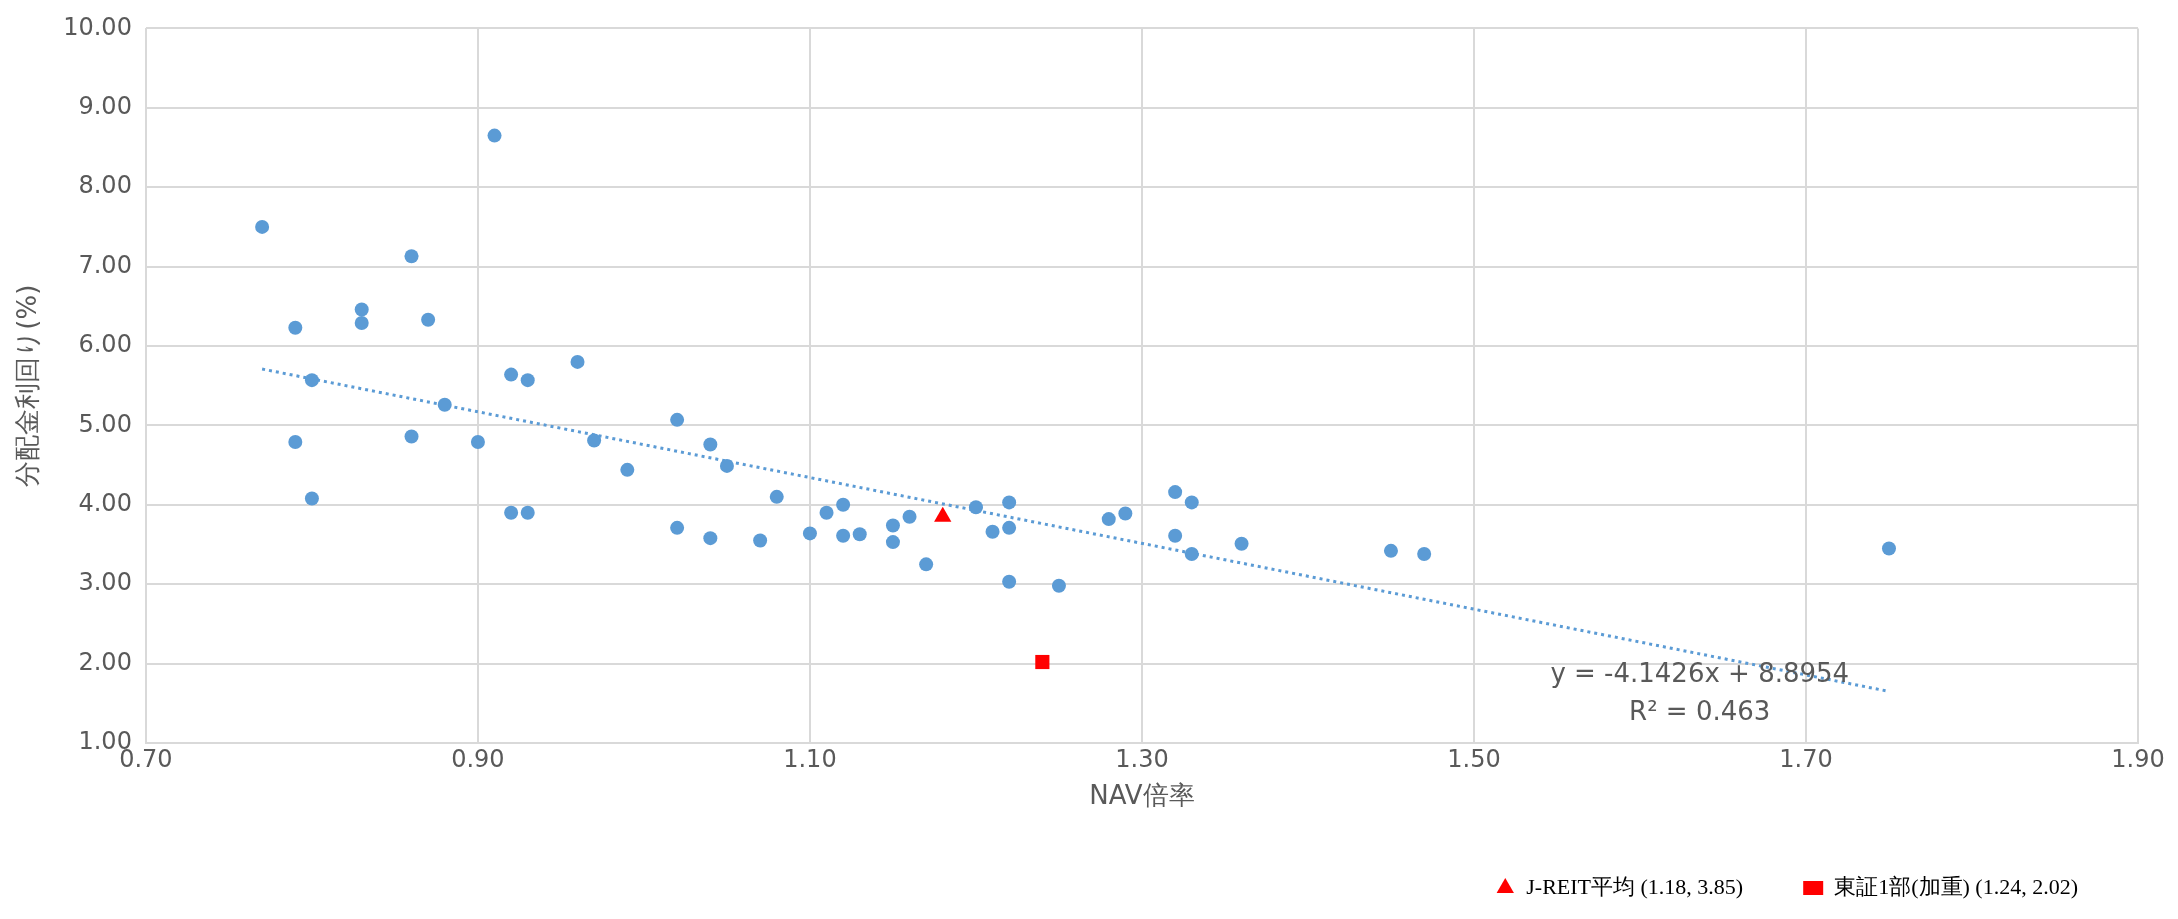 The height and width of the screenshot is (919, 2178). I want to click on y-tick-label: 5.00, so click(105, 423).